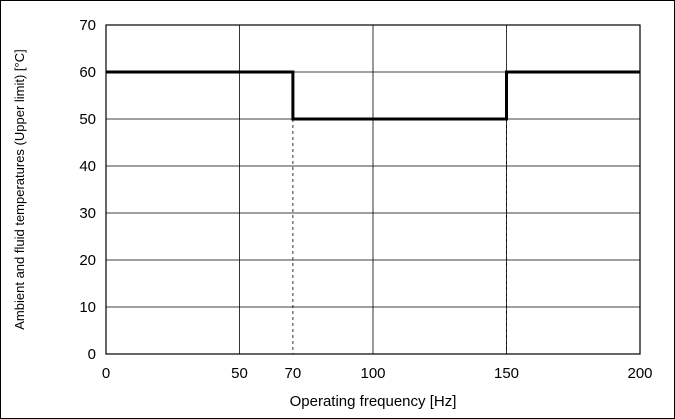 The width and height of the screenshot is (675, 419). What do you see at coordinates (87, 260) in the screenshot?
I see `y-tick-label-20: 20` at bounding box center [87, 260].